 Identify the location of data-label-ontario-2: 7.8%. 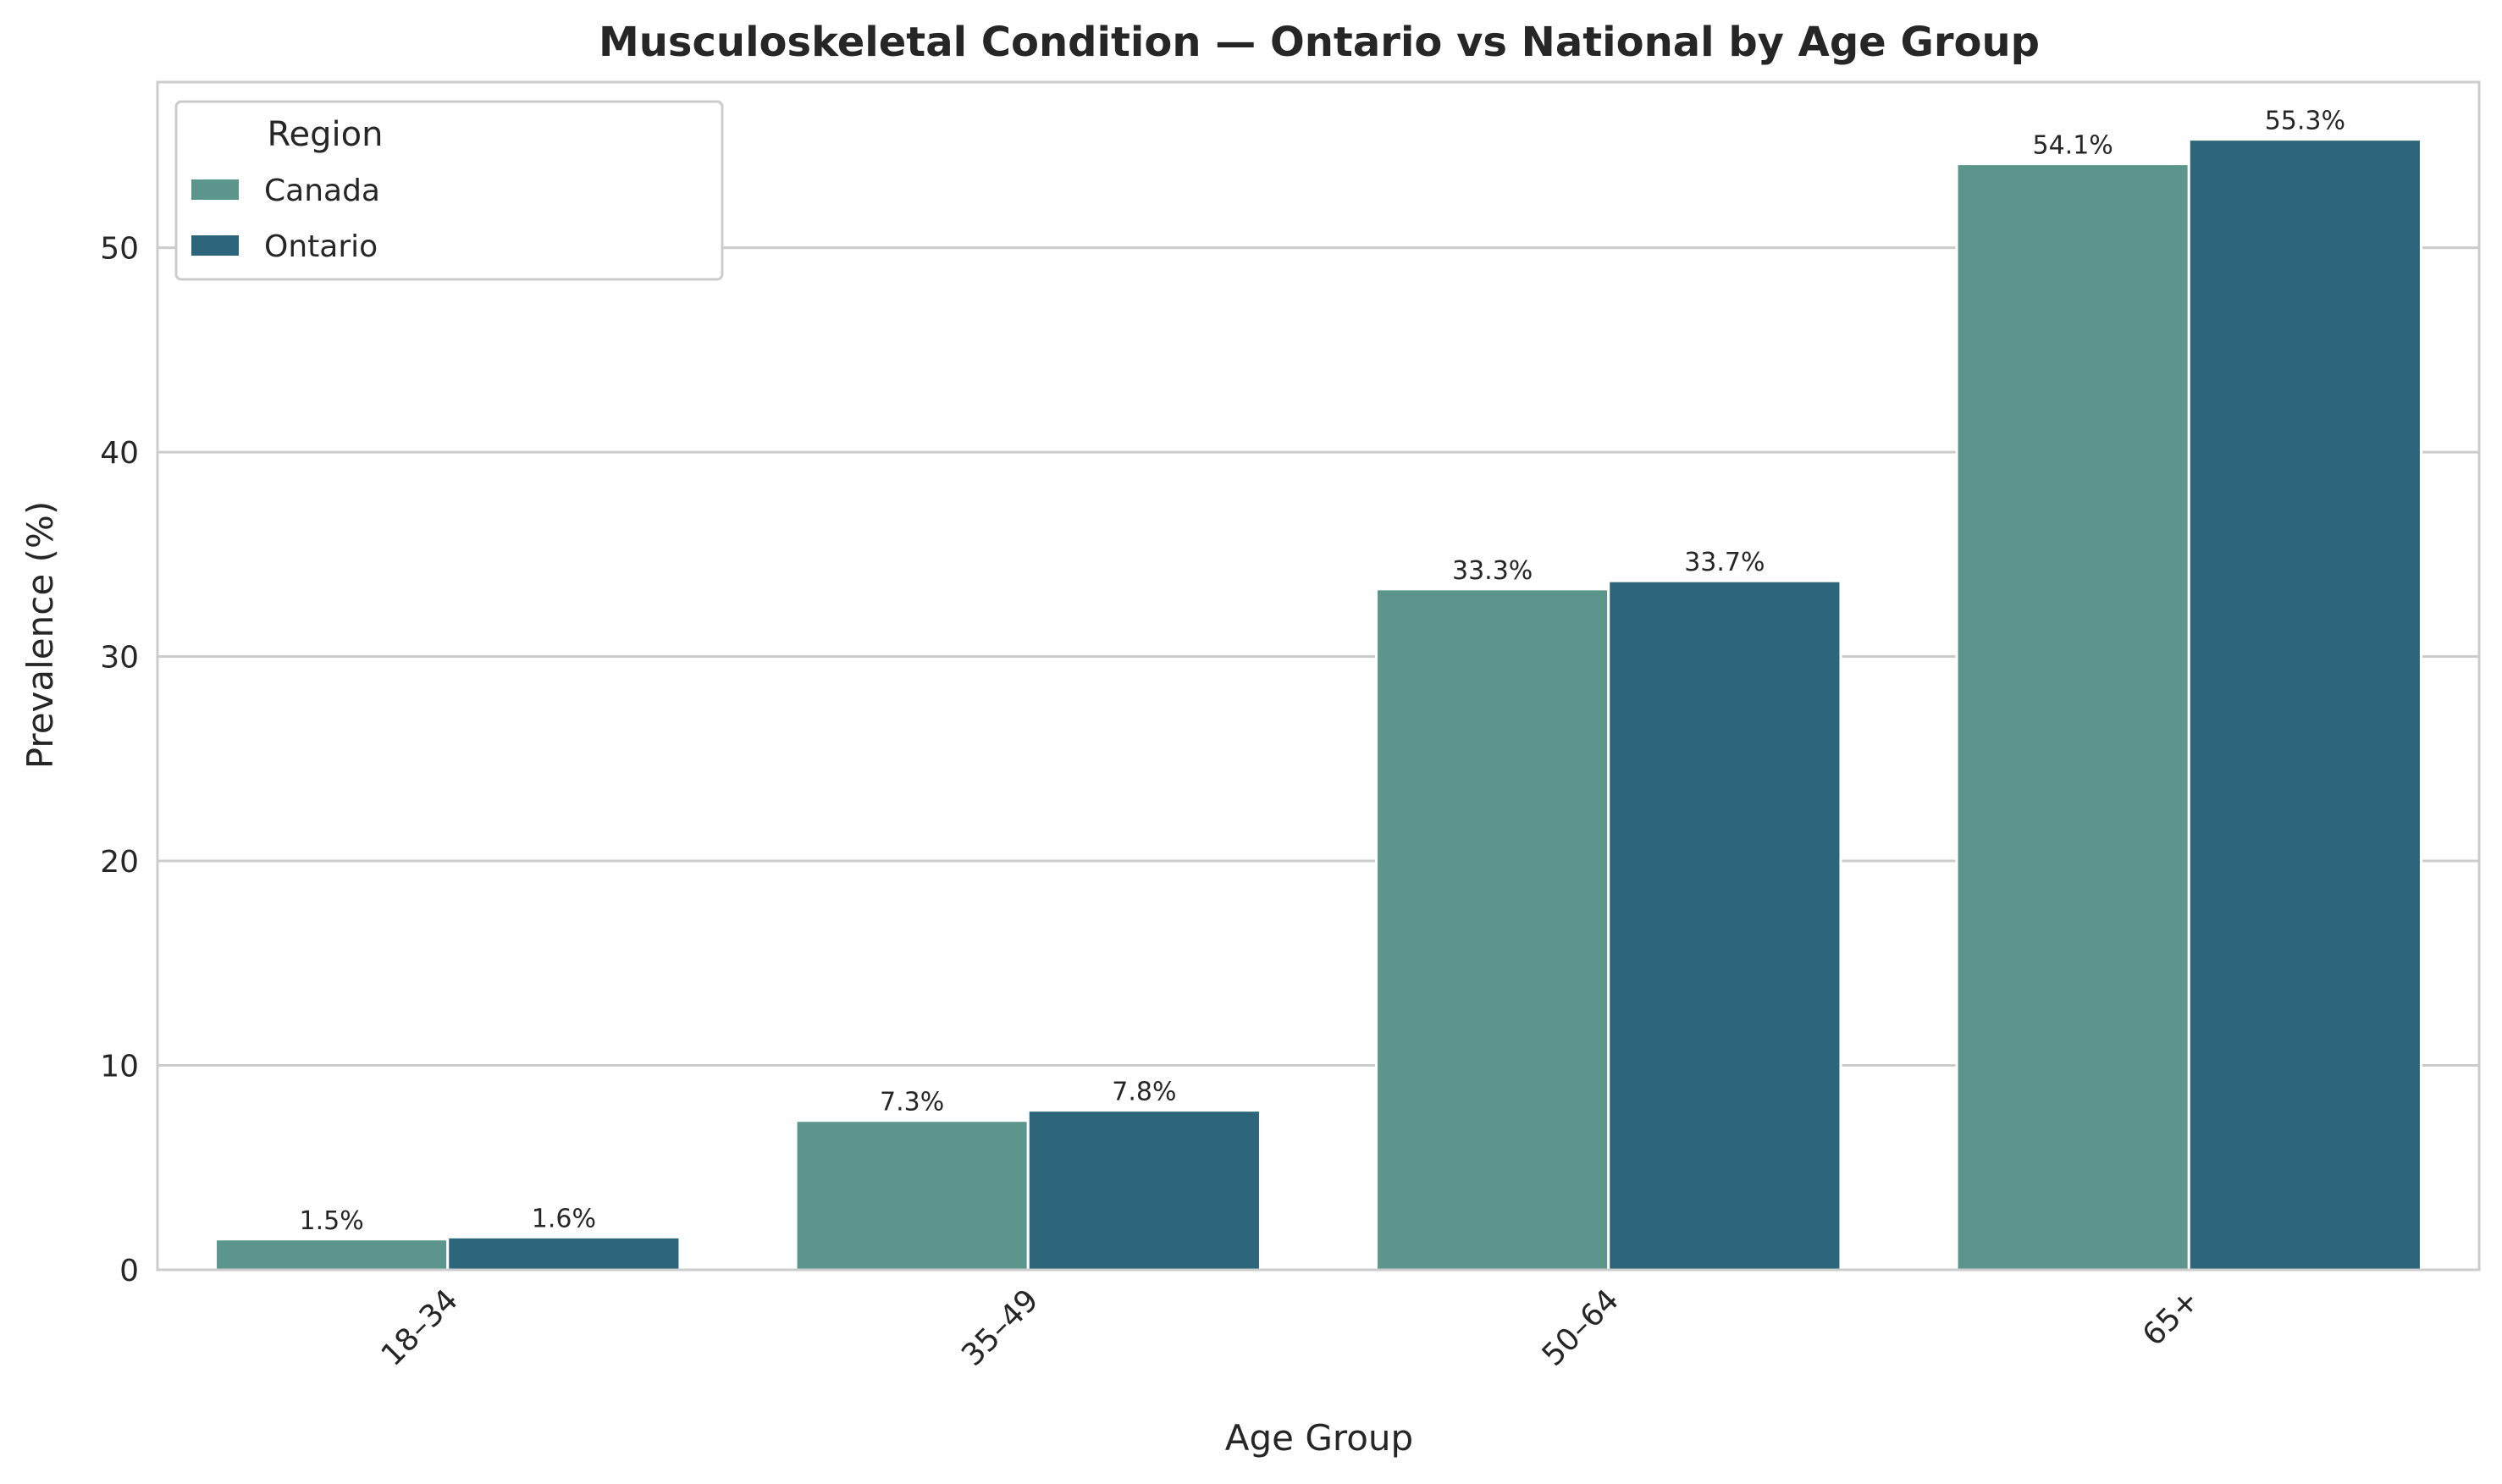
(1144, 1092).